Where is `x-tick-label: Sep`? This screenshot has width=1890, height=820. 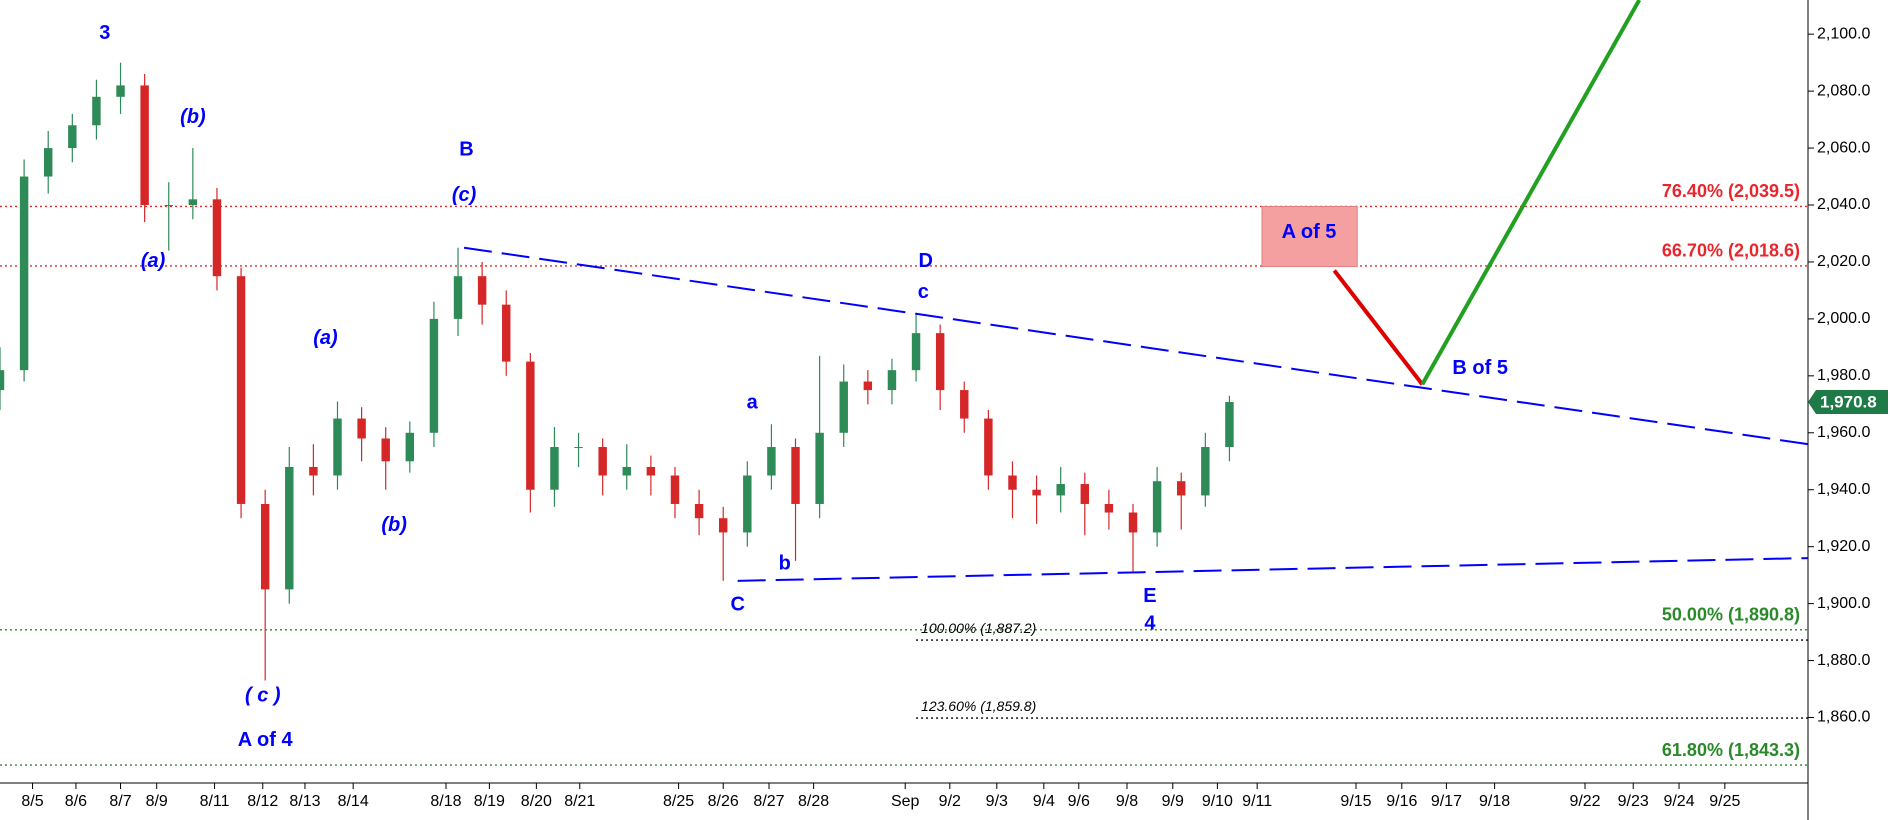 x-tick-label: Sep is located at coordinates (905, 801).